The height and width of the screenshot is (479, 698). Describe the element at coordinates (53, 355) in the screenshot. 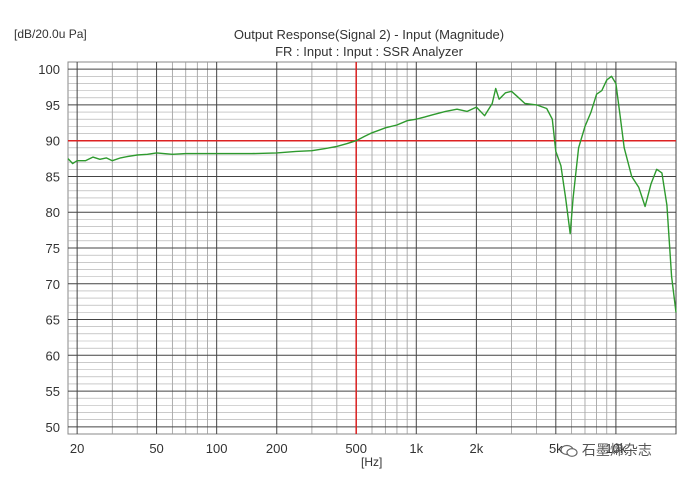

I see `y-tick-label: 60` at that location.